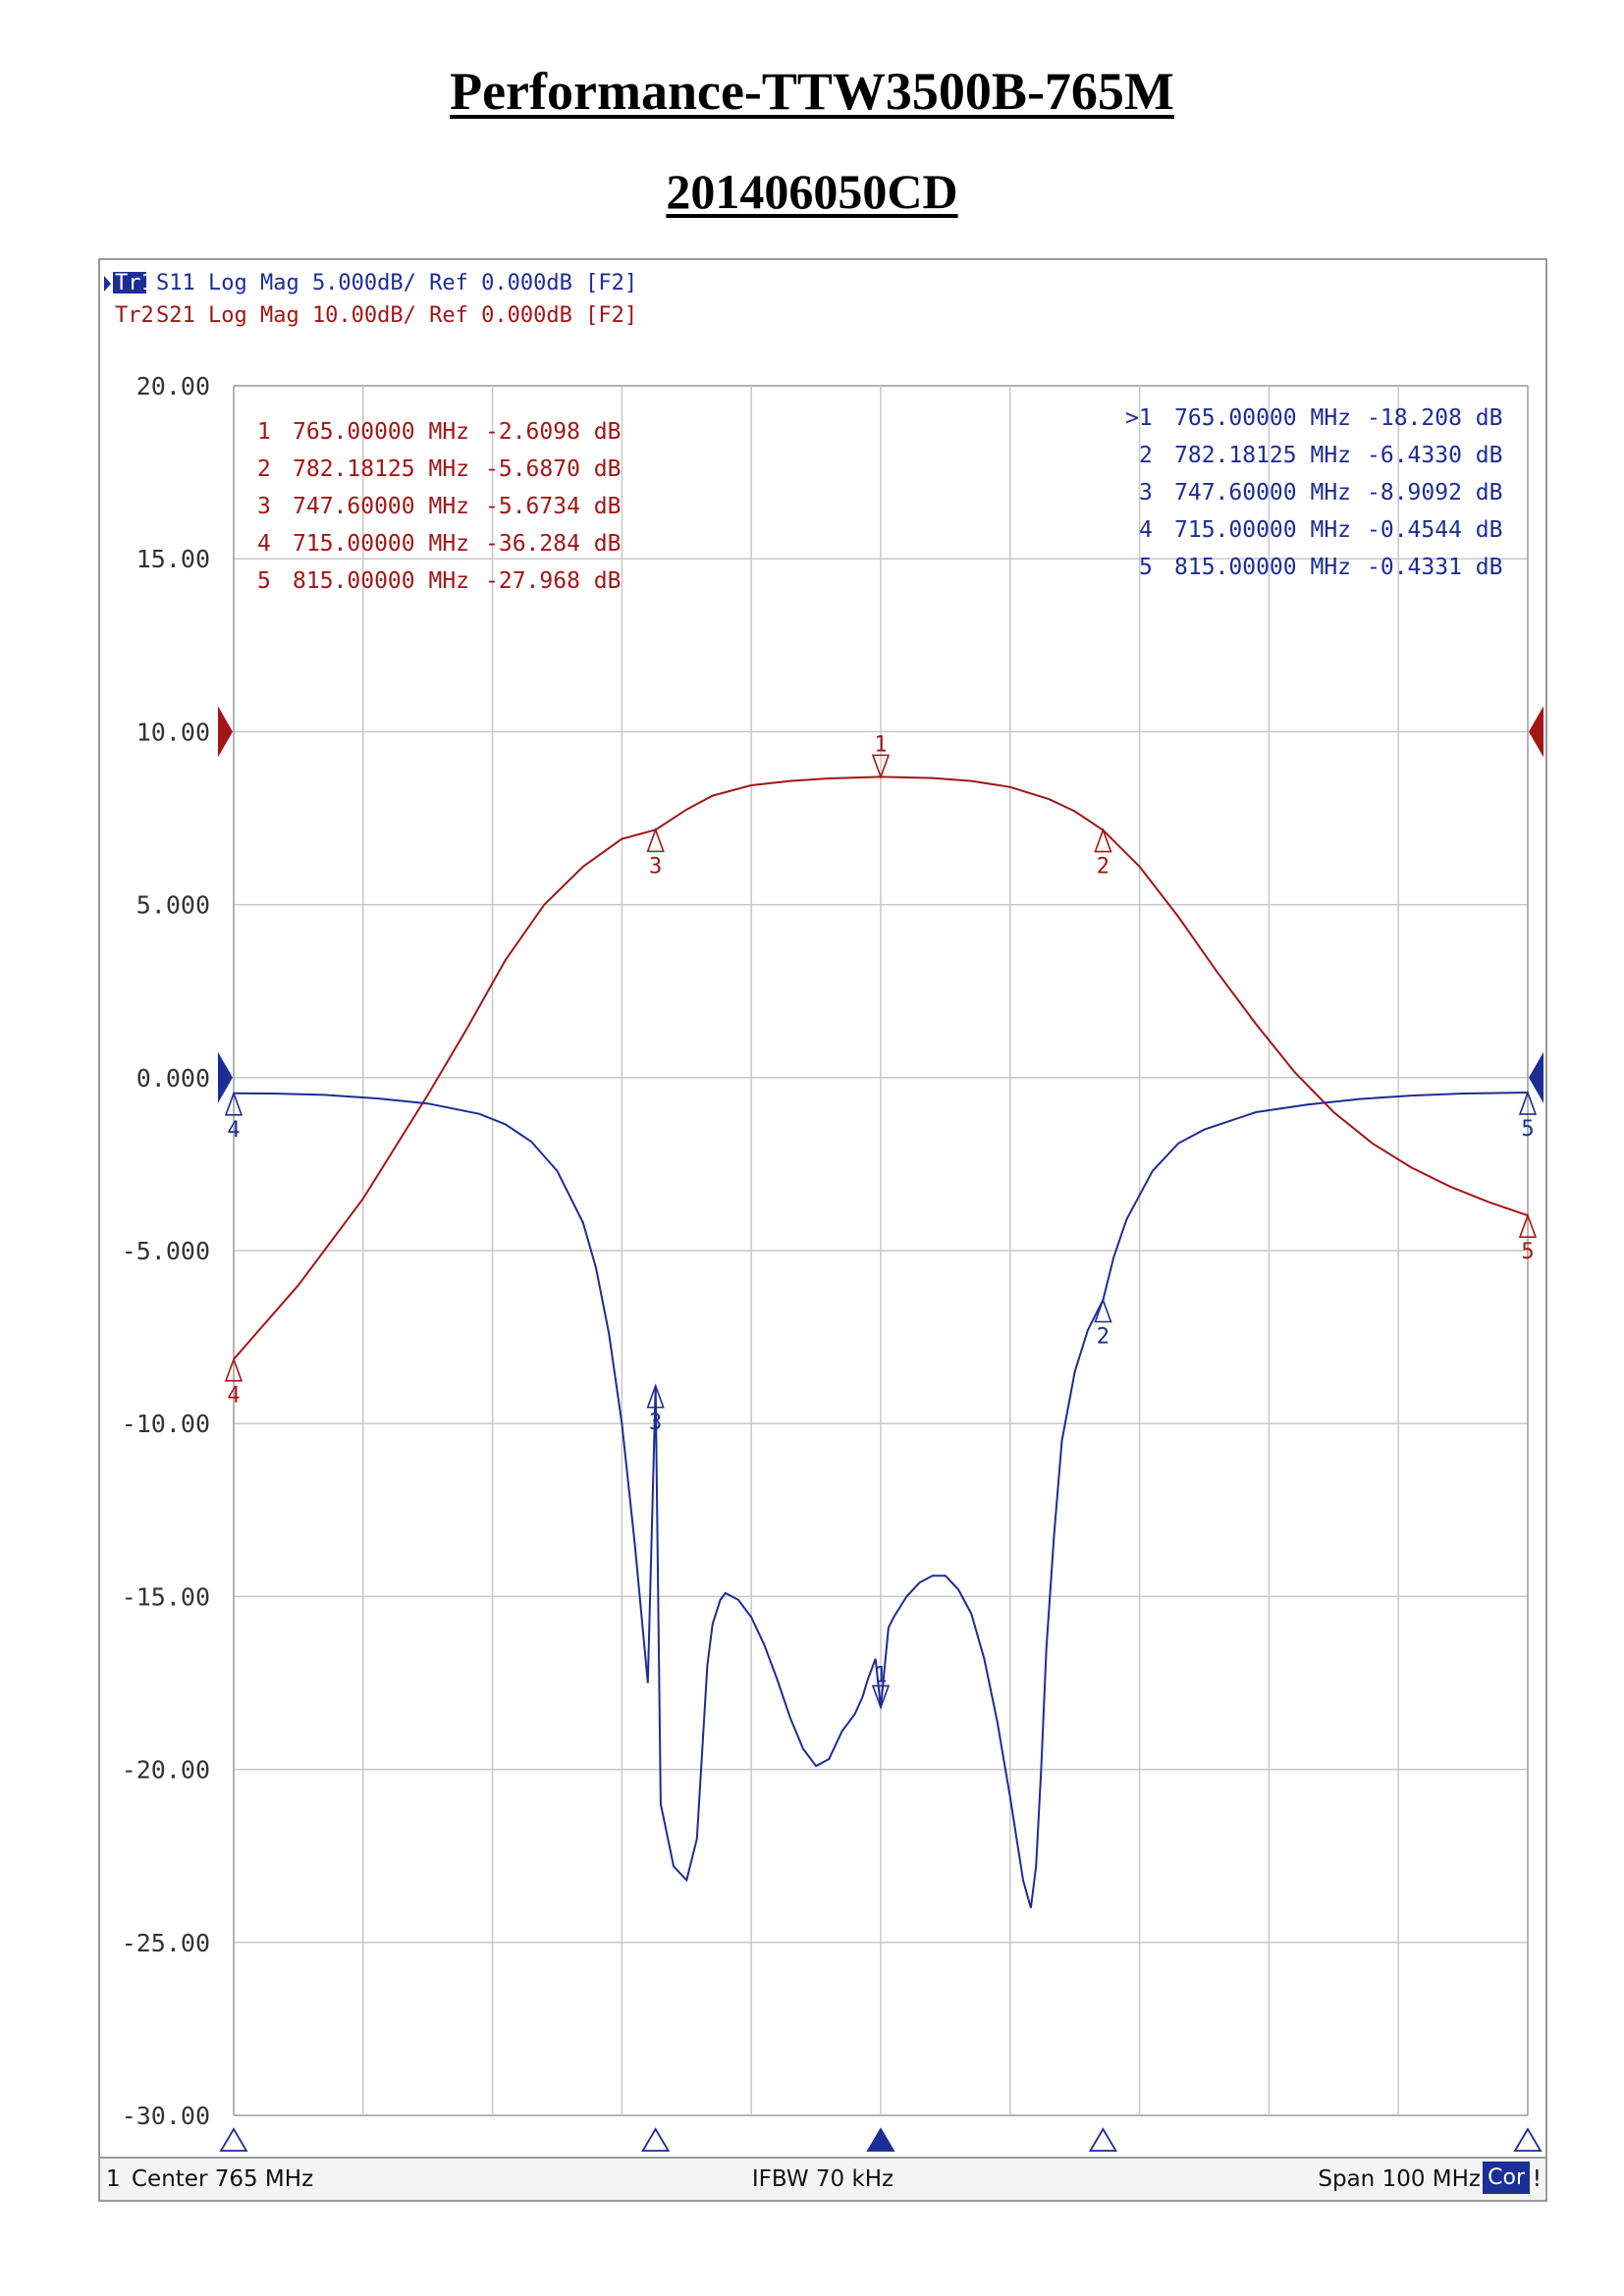 The image size is (1624, 2296). I want to click on svg-text: -5.6734 dB, so click(553, 506).